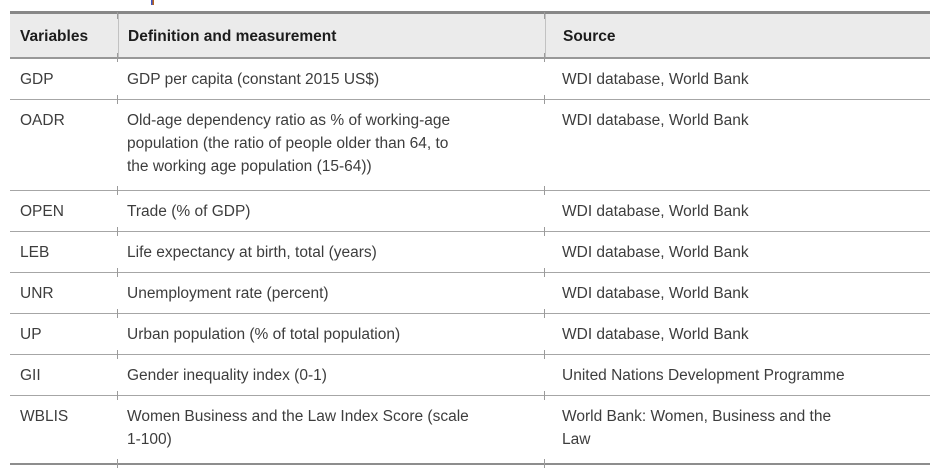 This screenshot has height=473, width=945. I want to click on definition-cell: Gender inequality index (0-1), so click(227, 375).